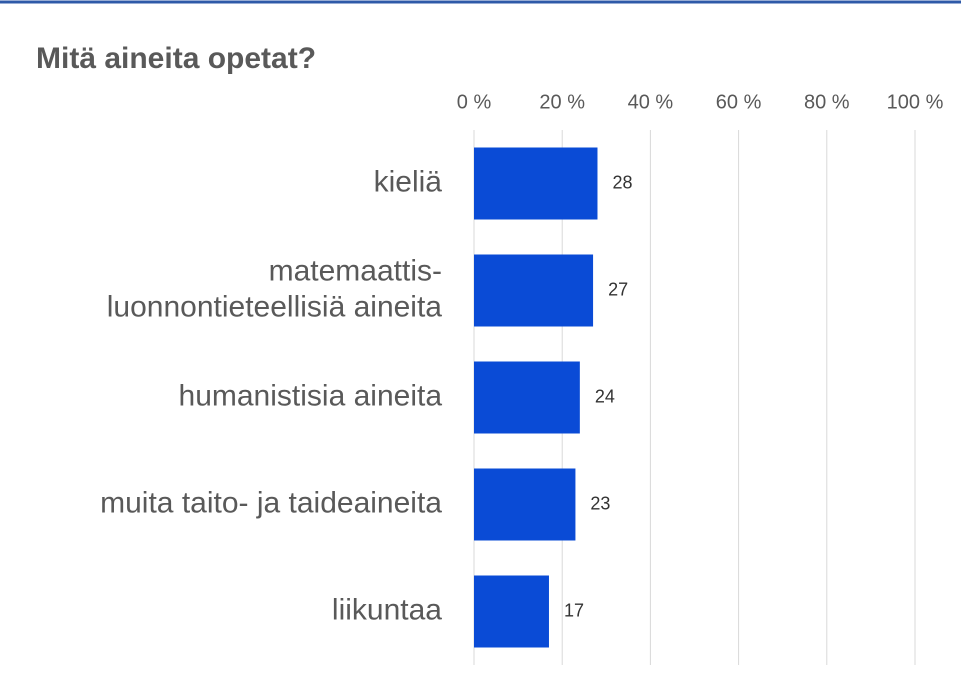 Image resolution: width=961 pixels, height=690 pixels. What do you see at coordinates (408, 181) in the screenshot?
I see `category-label: kieliä` at bounding box center [408, 181].